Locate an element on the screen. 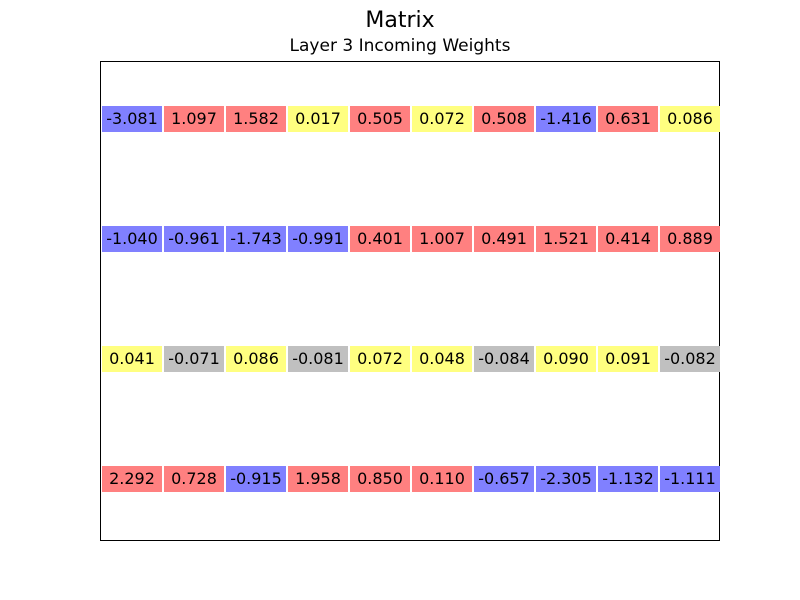 This screenshot has width=800, height=600. matrix-cell: 0.401 is located at coordinates (380, 239).